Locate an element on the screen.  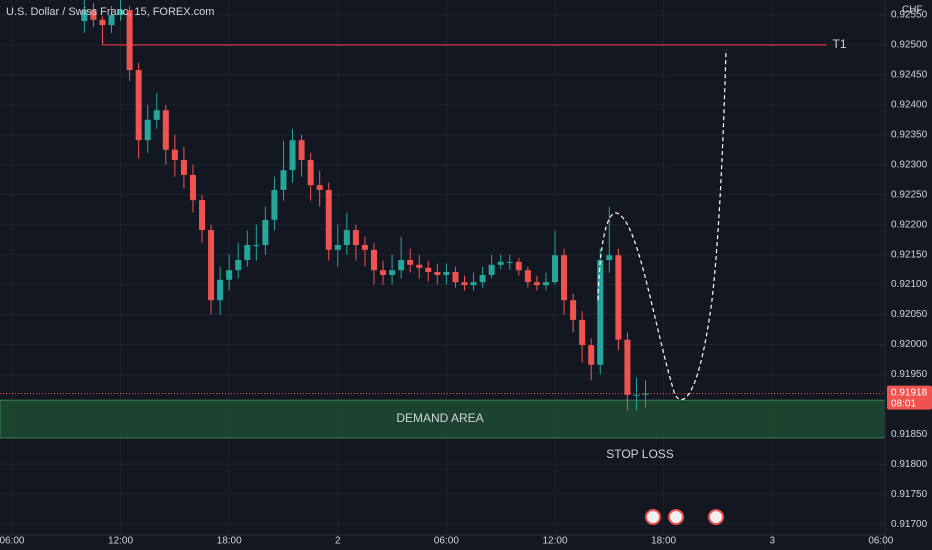
y-tick-label: 0.92550 is located at coordinates (909, 15).